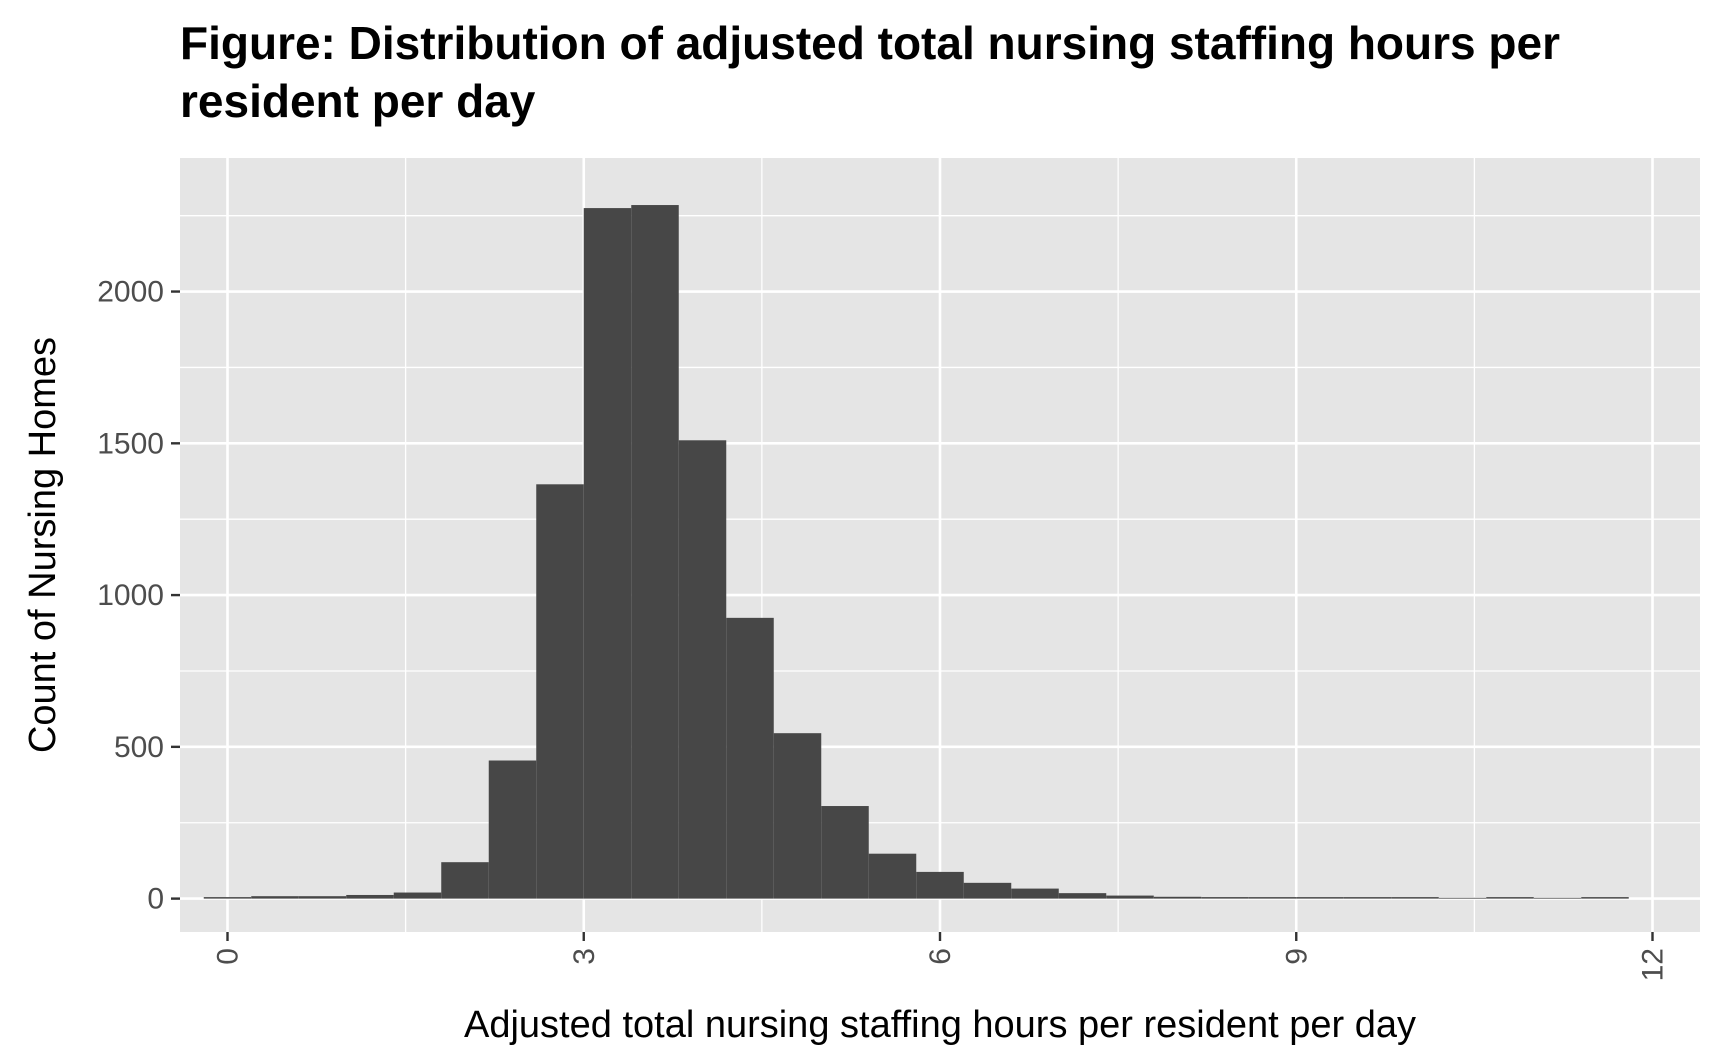 This screenshot has height=1064, width=1721. Describe the element at coordinates (43, 545) in the screenshot. I see `y-axis-title: Count of Nursing Homes` at that location.